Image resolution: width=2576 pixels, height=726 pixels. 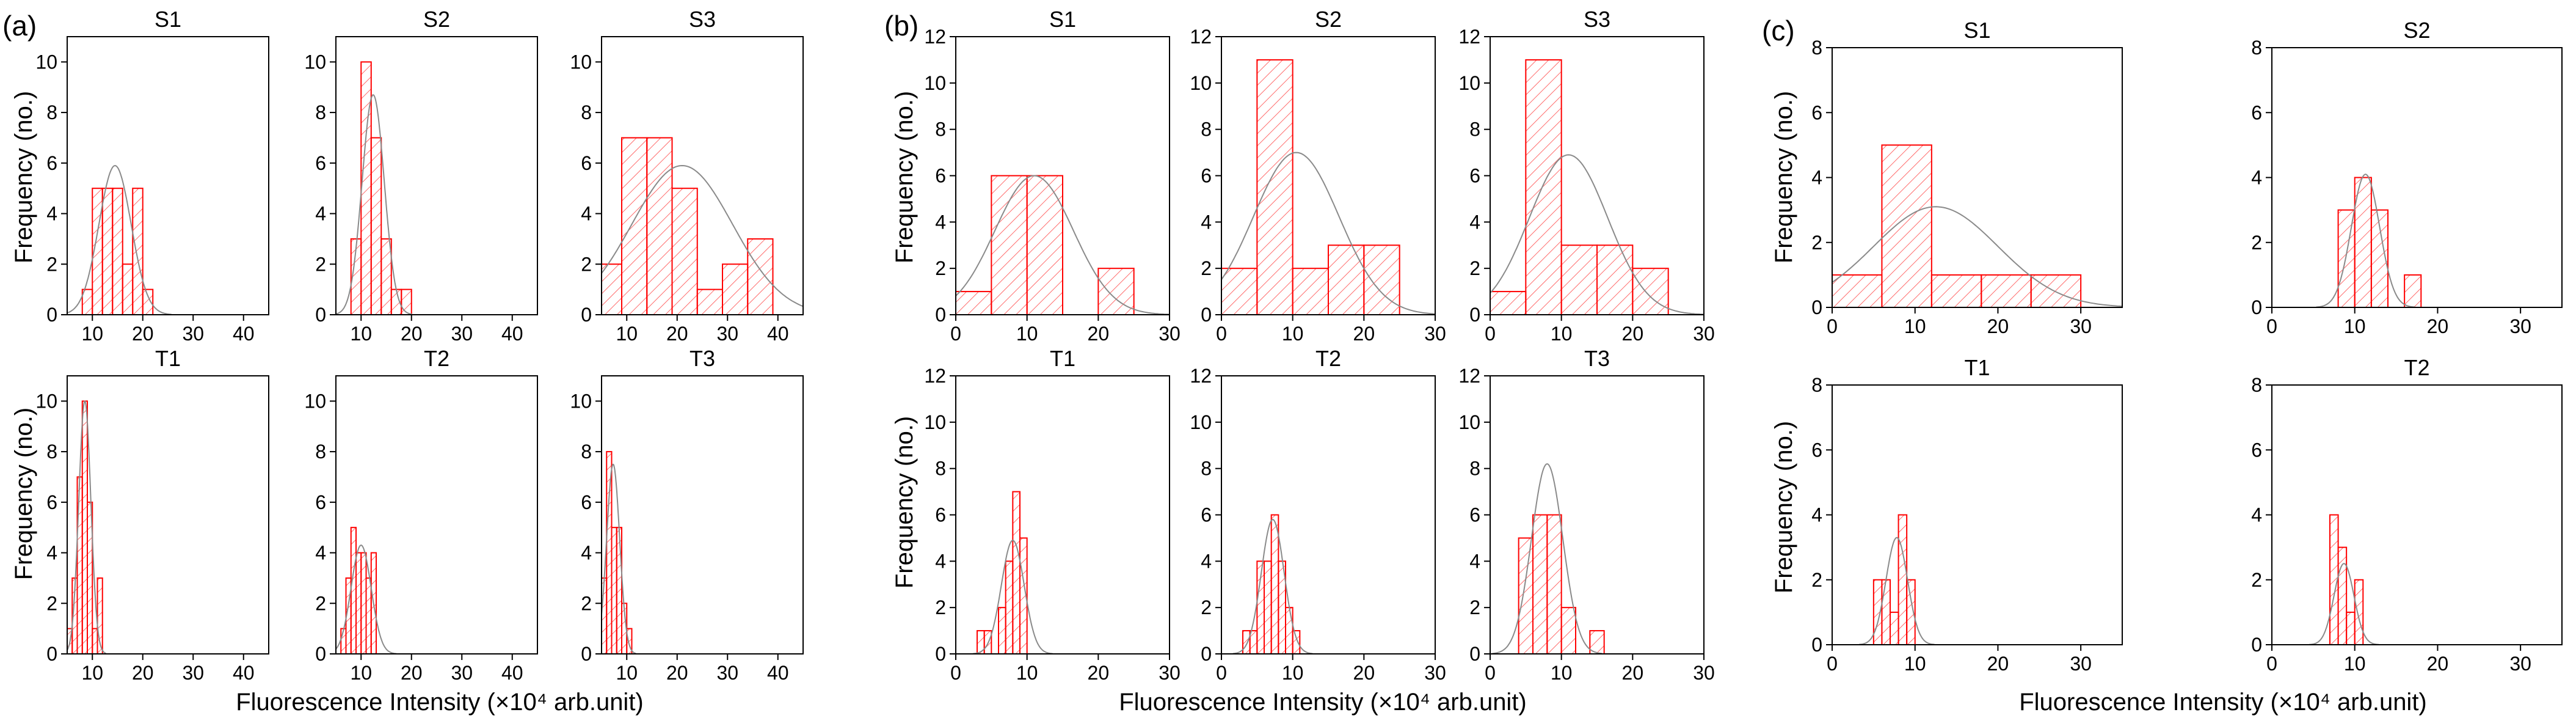 What do you see at coordinates (92, 334) in the screenshot?
I see `xtick-label-a-s1-10: 10` at bounding box center [92, 334].